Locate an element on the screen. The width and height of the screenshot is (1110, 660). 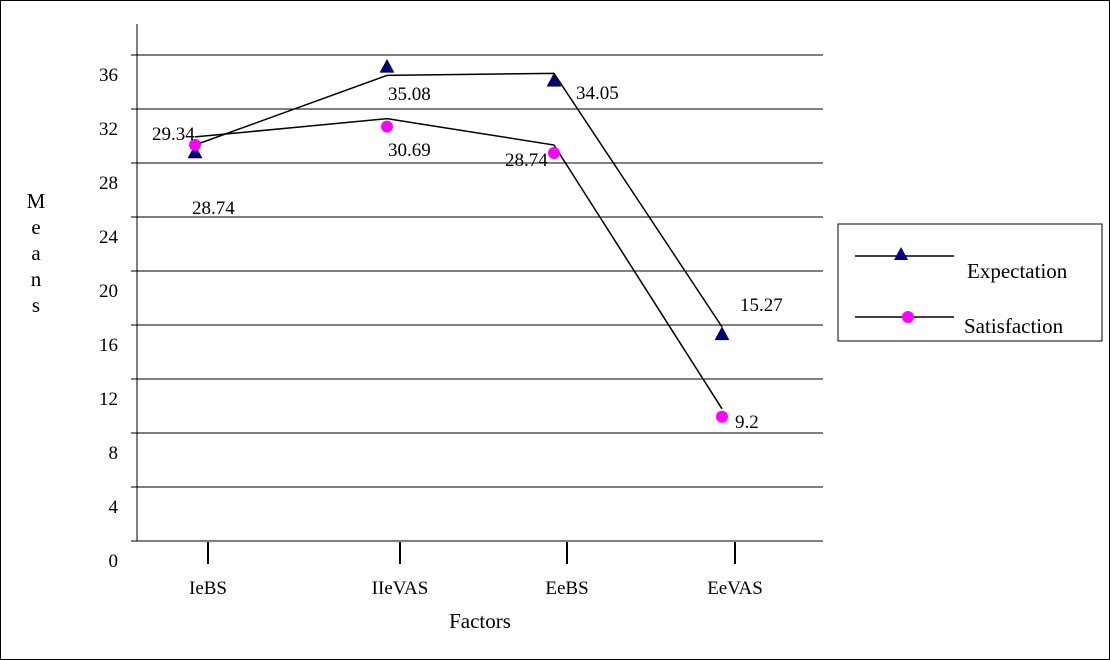
legend: Expectation Satisfaction is located at coordinates (970, 282).